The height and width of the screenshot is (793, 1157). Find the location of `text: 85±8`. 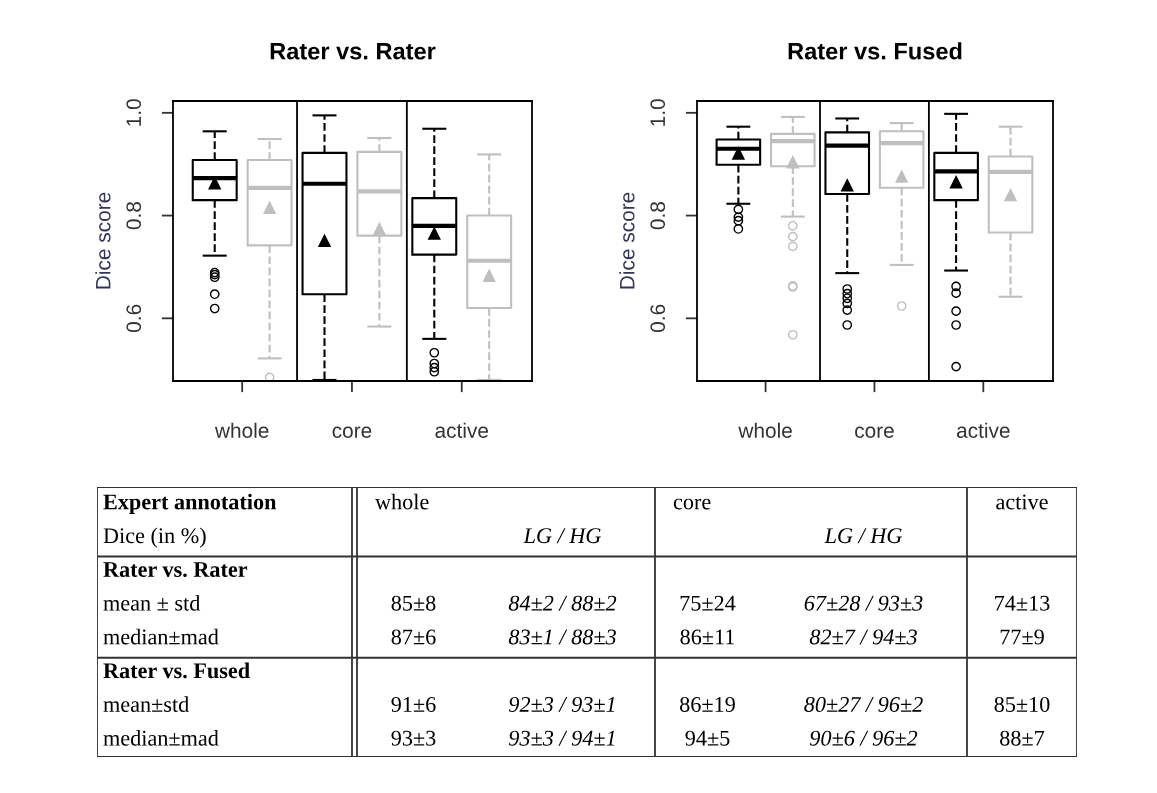

text: 85±8 is located at coordinates (413, 603).